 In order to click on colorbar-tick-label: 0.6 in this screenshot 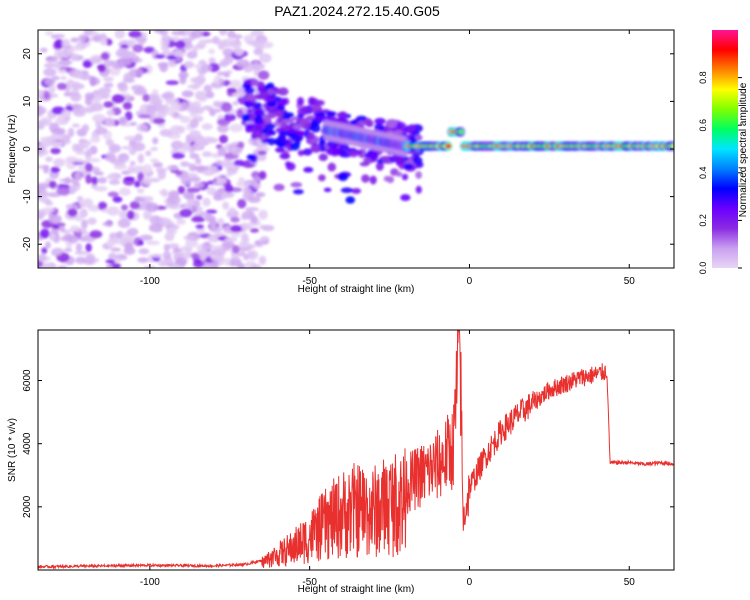, I will do `click(703, 125)`.